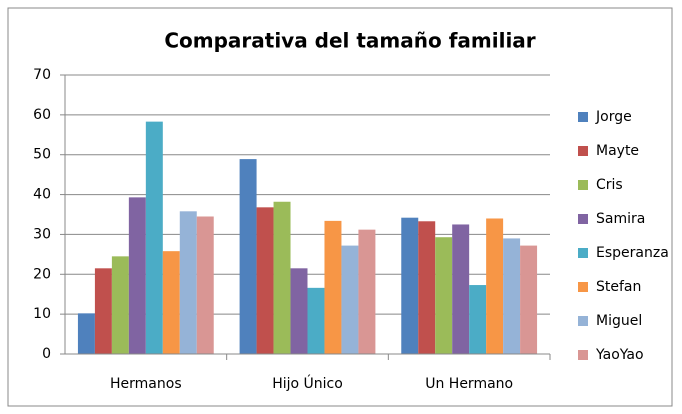 The image size is (682, 414). I want to click on x-tick-label: Hermanos, so click(146, 384).